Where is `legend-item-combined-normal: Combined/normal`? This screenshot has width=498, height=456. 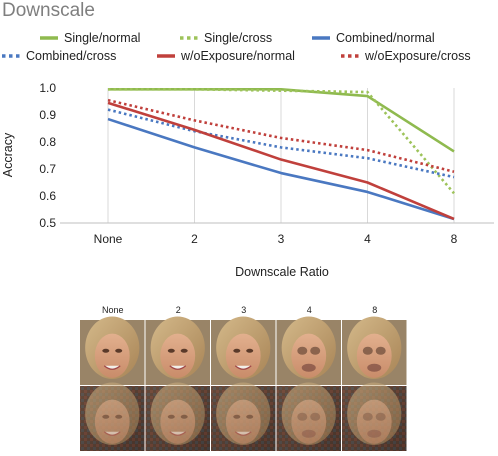 legend-item-combined-normal: Combined/normal is located at coordinates (373, 38).